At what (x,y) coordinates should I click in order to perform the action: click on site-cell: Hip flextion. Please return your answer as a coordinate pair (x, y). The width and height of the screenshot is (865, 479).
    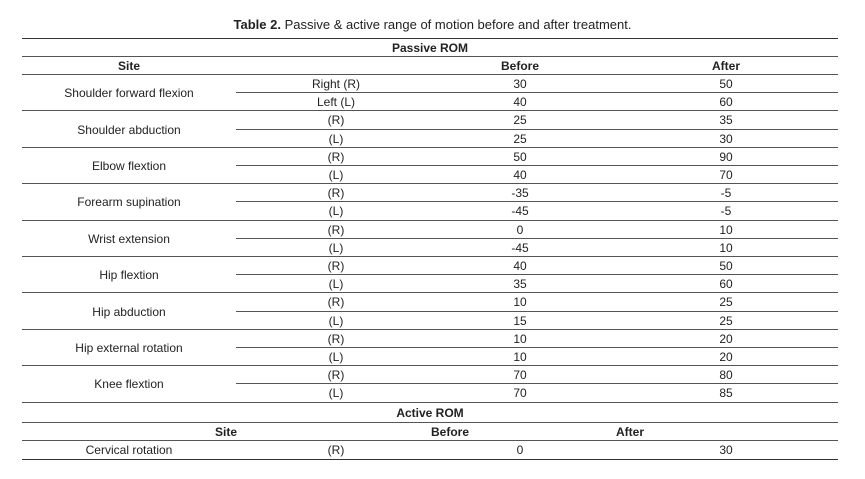
    Looking at the image, I should click on (129, 275).